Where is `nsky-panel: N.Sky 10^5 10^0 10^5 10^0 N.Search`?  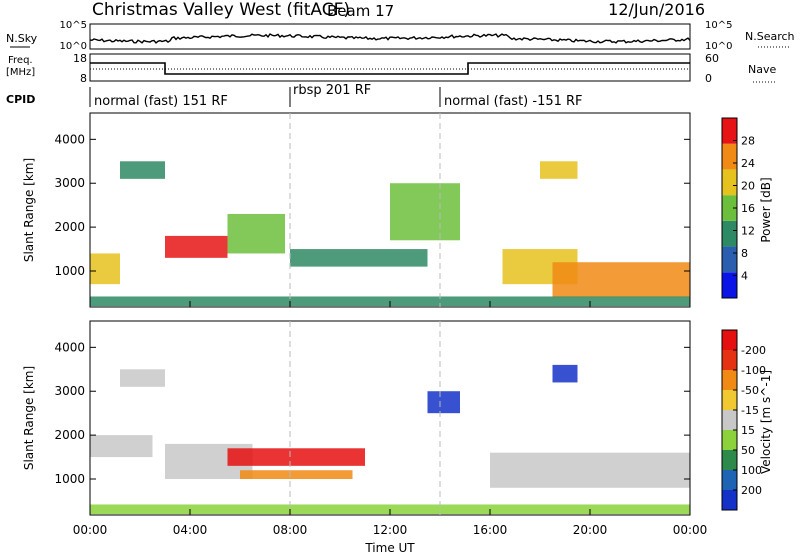 nsky-panel: N.Sky 10^5 10^0 10^5 10^0 N.Search is located at coordinates (400, 36).